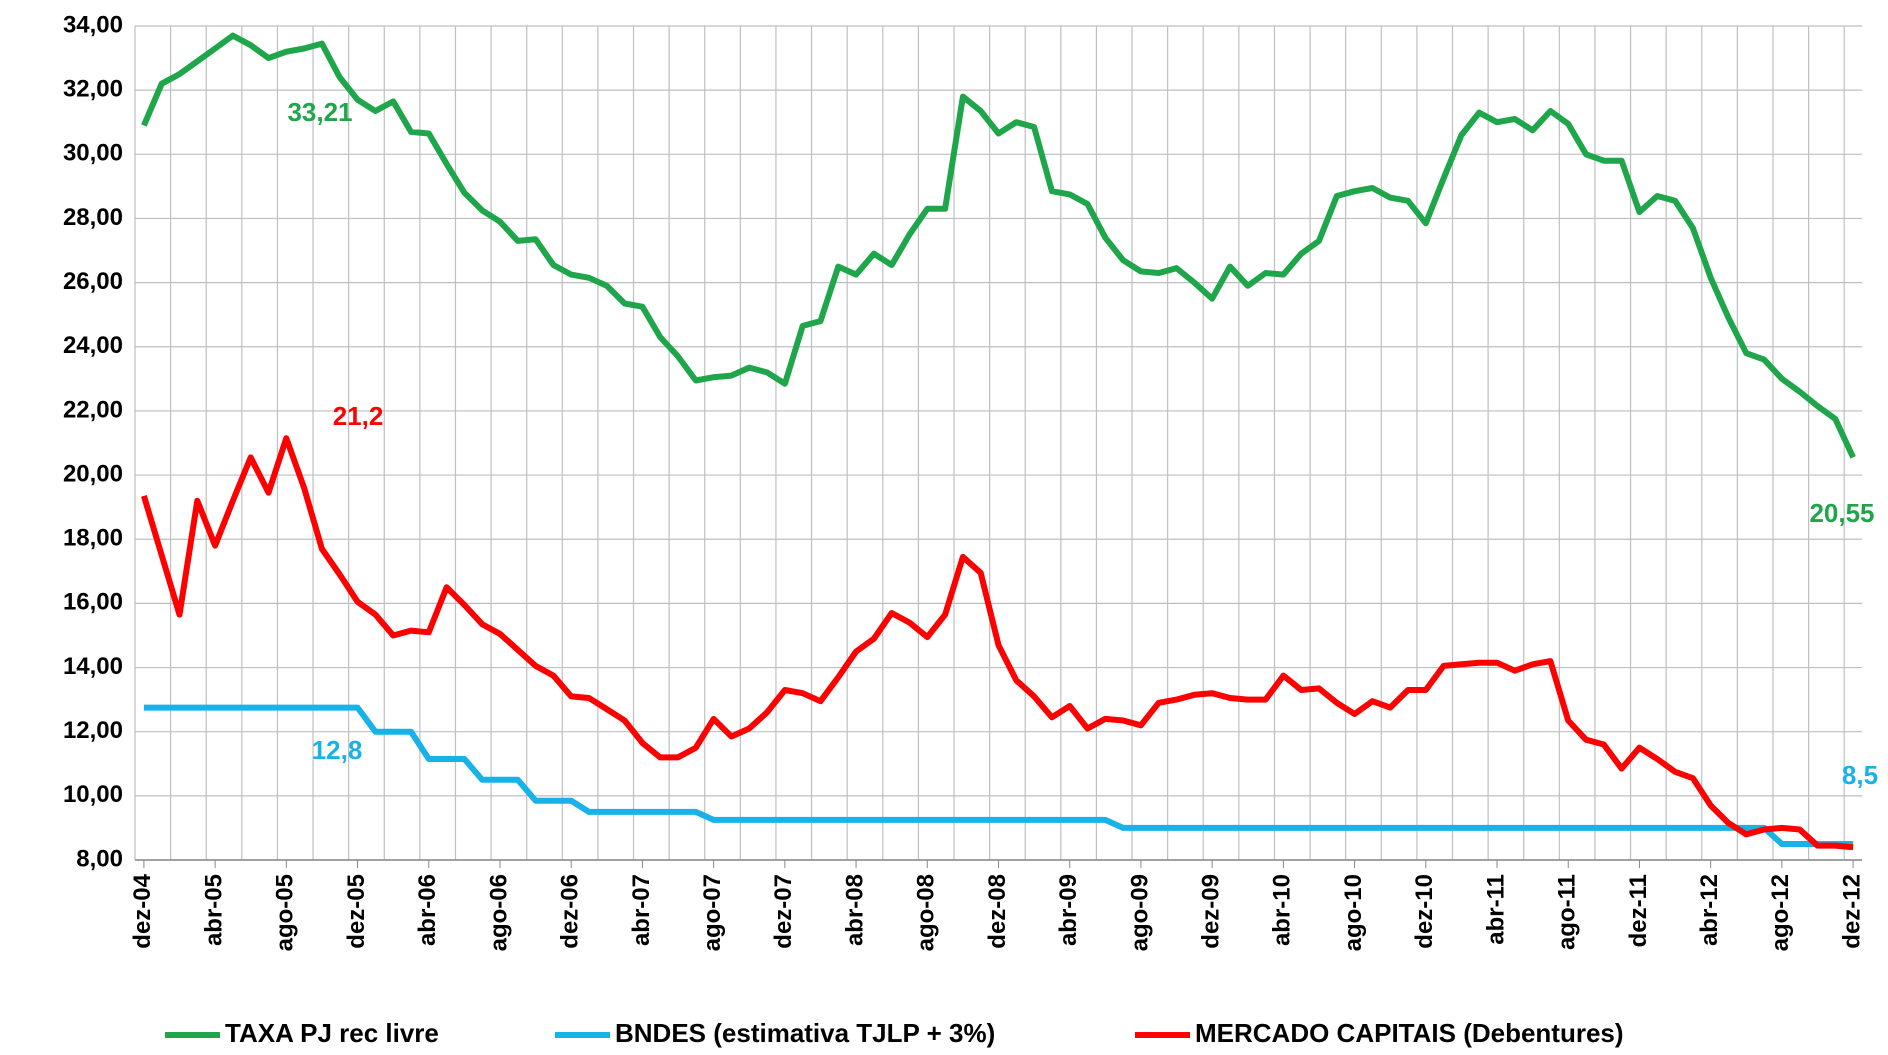 The image size is (1888, 1055). I want to click on y-tick-label: 32,00, so click(93, 88).